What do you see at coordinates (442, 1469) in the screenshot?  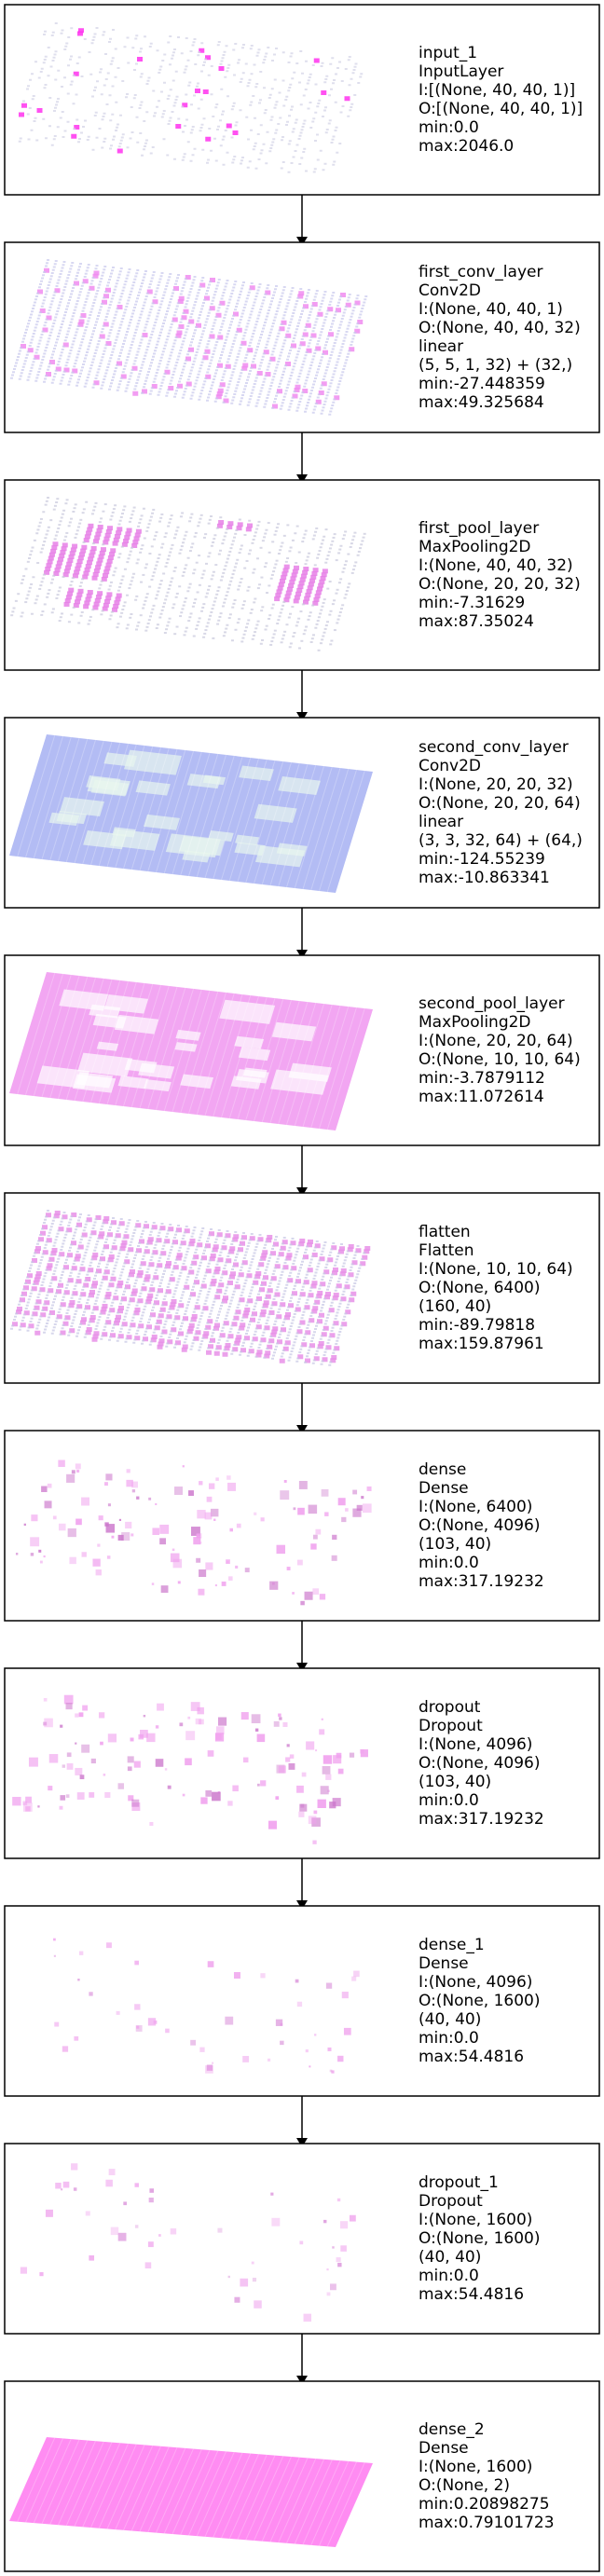 I see `layer-label-line: dense` at bounding box center [442, 1469].